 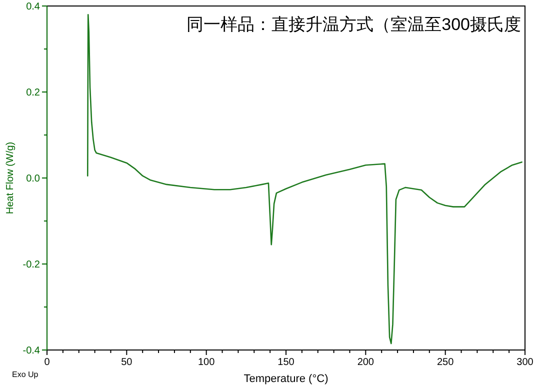 I want to click on x-tick-label: 100, so click(x=207, y=362).